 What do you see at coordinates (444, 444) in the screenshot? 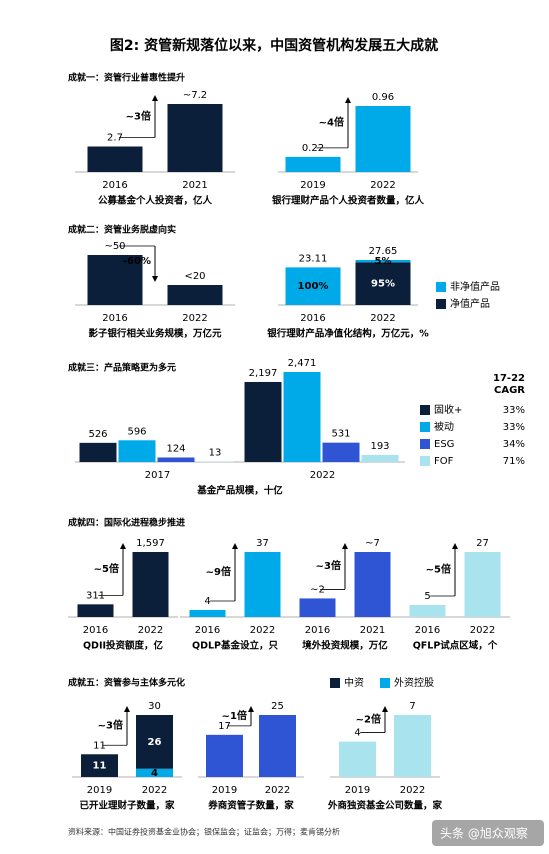
I see `legend-label: ESG` at bounding box center [444, 444].